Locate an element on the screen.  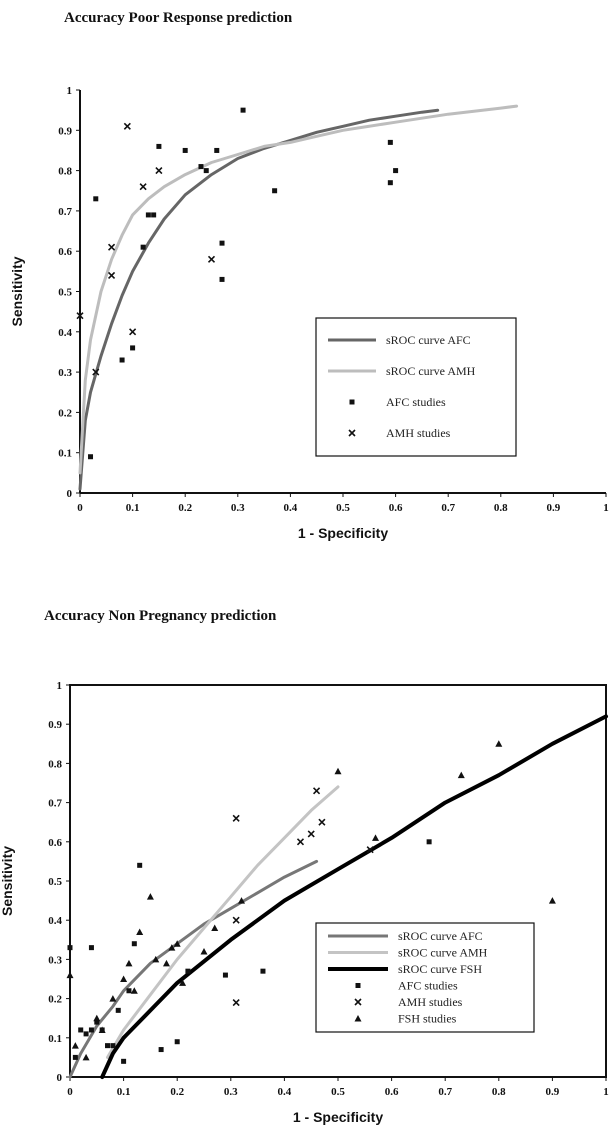
chart-1-title: Accuracy Poor Response prediction is located at coordinates (178, 18).